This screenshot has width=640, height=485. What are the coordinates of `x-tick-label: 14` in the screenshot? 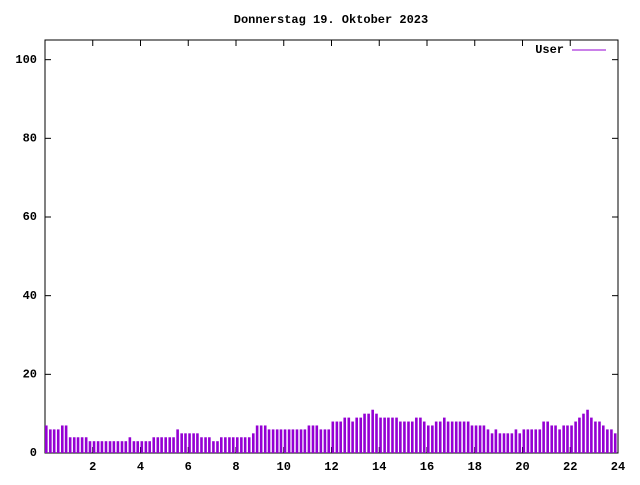 It's located at (379, 467).